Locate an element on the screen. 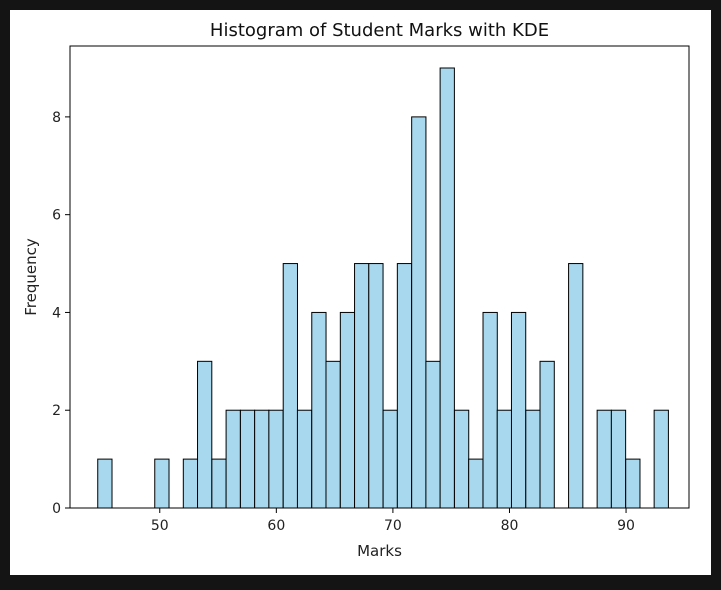 The width and height of the screenshot is (721, 590). x-tick-label: 70 is located at coordinates (393, 526).